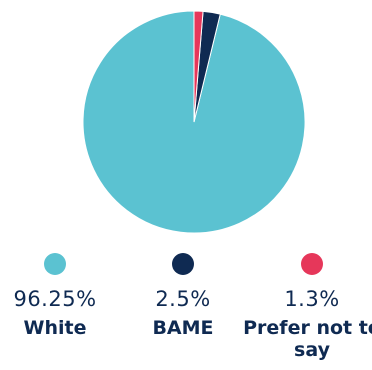 This screenshot has width=372, height=370. What do you see at coordinates (183, 264) in the screenshot?
I see `legend-swatch-bame` at bounding box center [183, 264].